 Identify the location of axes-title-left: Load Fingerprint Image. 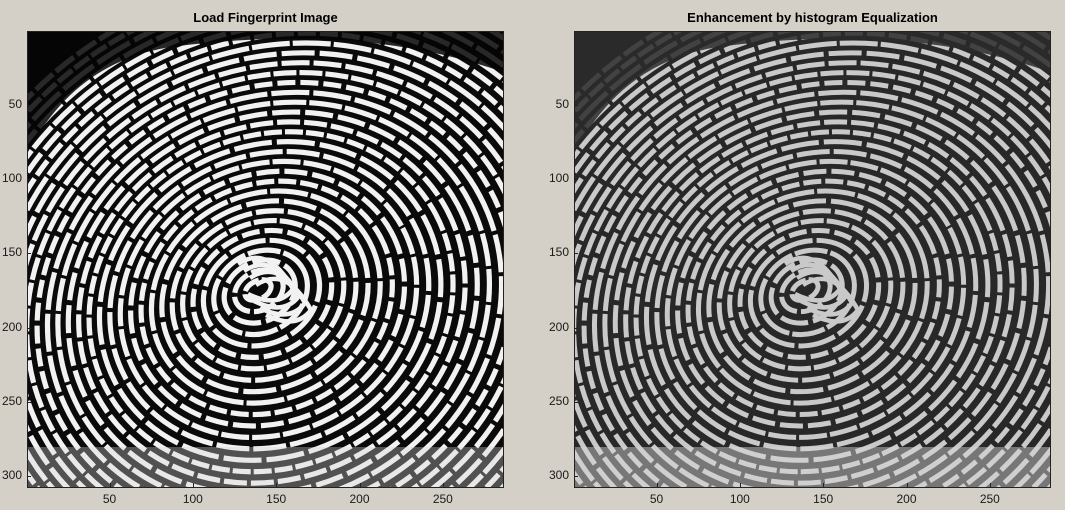
(265, 17).